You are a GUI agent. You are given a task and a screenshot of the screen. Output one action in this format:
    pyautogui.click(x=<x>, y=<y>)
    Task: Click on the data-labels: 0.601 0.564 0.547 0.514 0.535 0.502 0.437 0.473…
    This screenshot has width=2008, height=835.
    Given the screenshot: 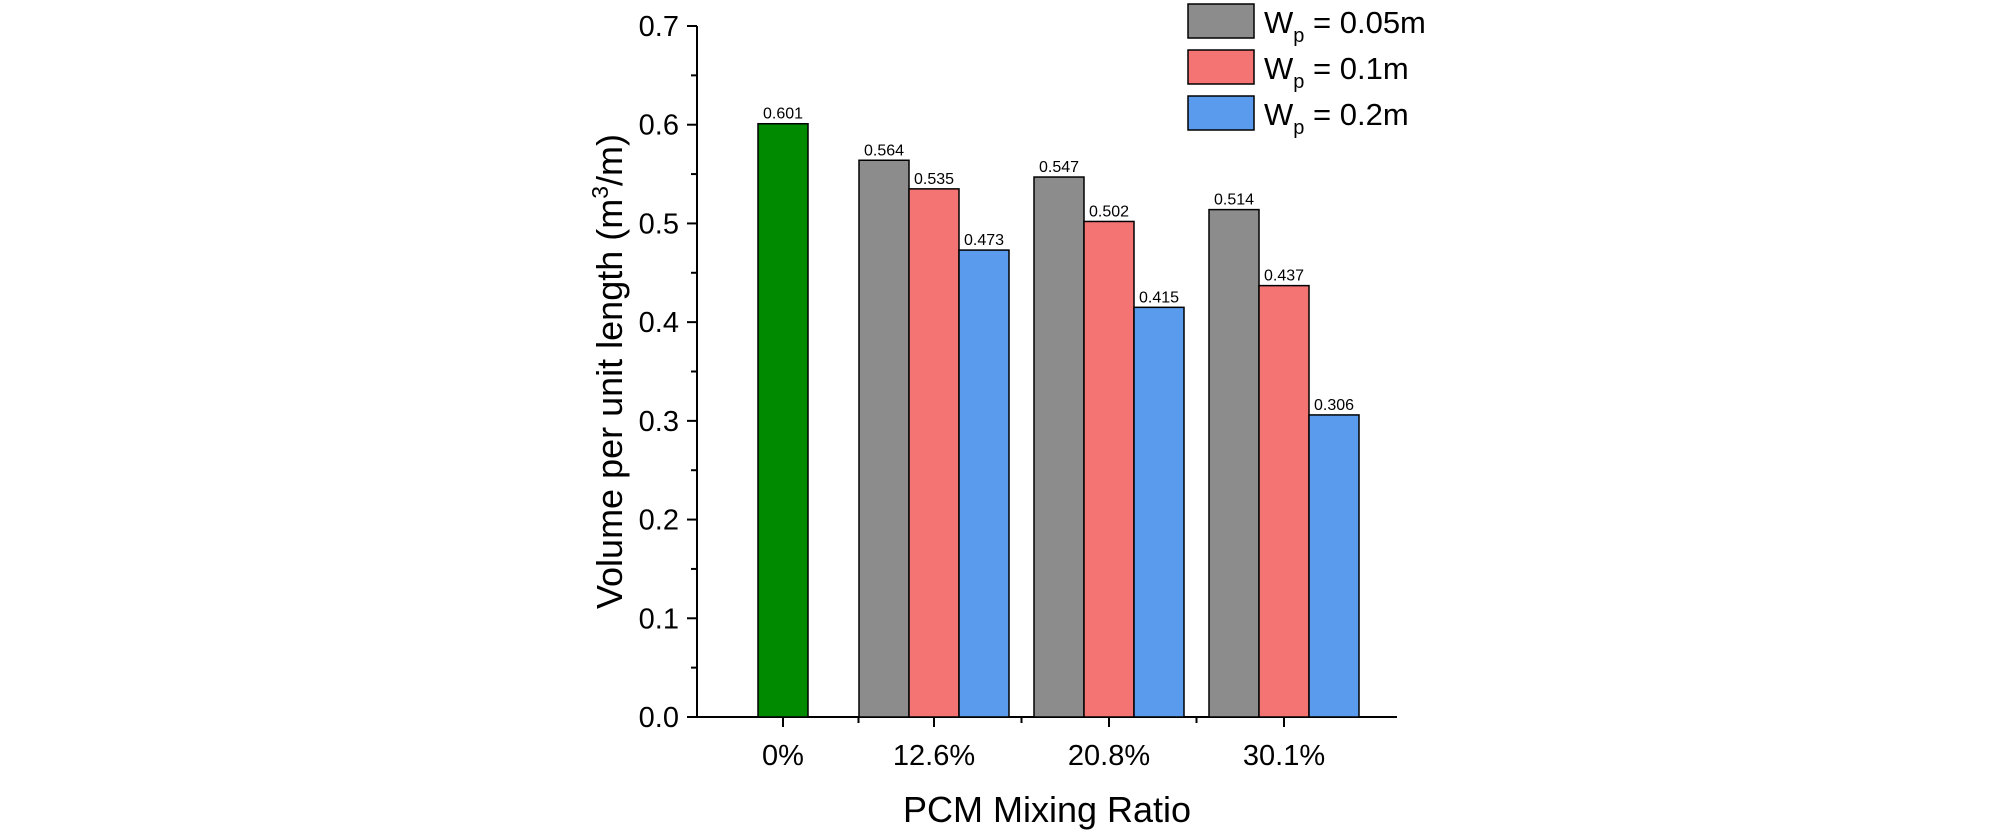 What is the action you would take?
    pyautogui.click(x=1058, y=260)
    